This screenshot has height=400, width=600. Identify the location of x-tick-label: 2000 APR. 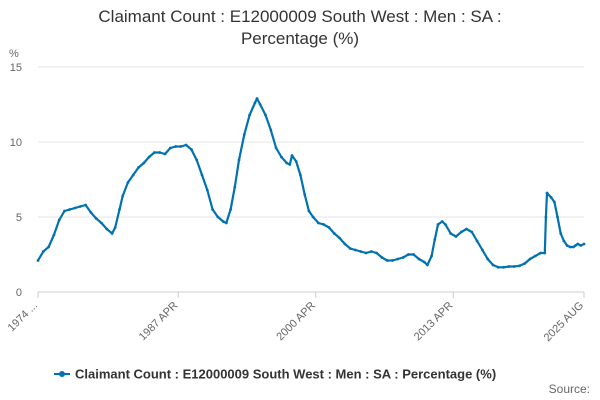
(296, 322).